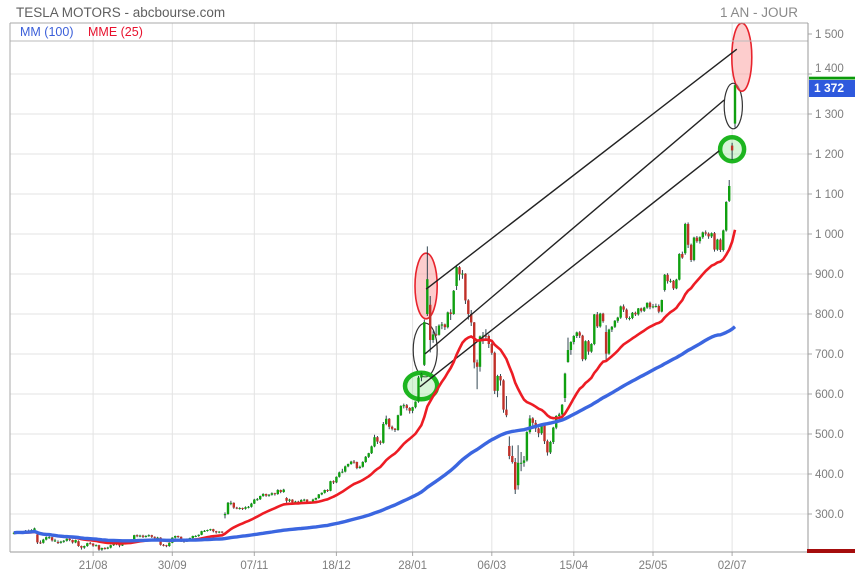  I want to click on svg-text: 400.0, so click(829, 475).